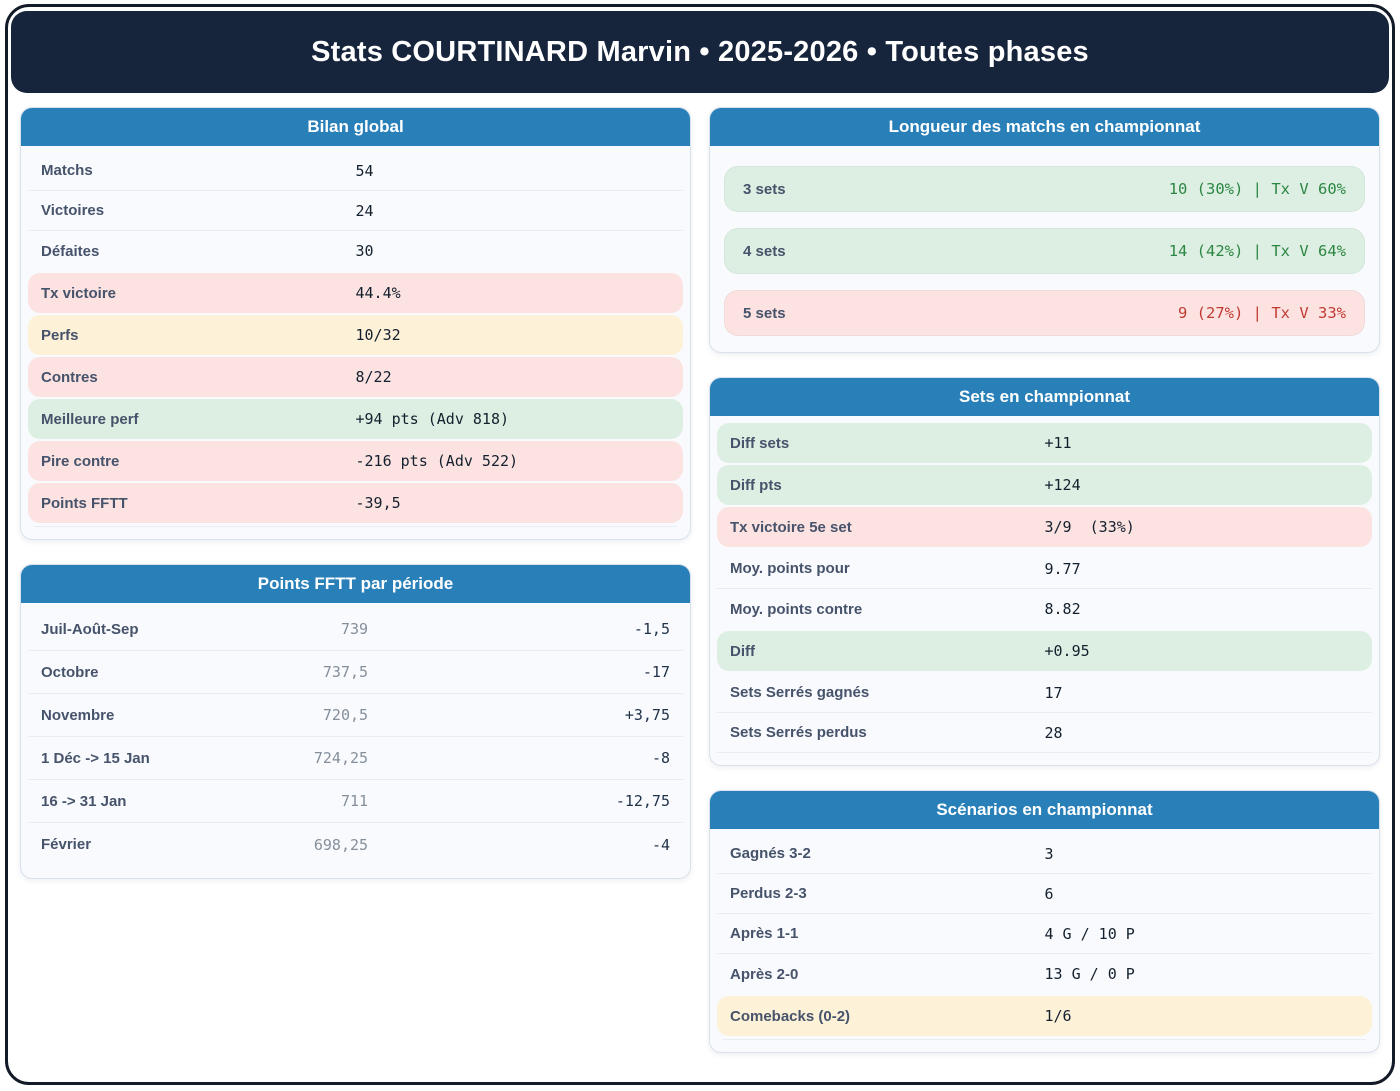 The image size is (1400, 1091). What do you see at coordinates (1257, 251) in the screenshot?
I see `length-value: 14 (42%) | Tx V 64%` at bounding box center [1257, 251].